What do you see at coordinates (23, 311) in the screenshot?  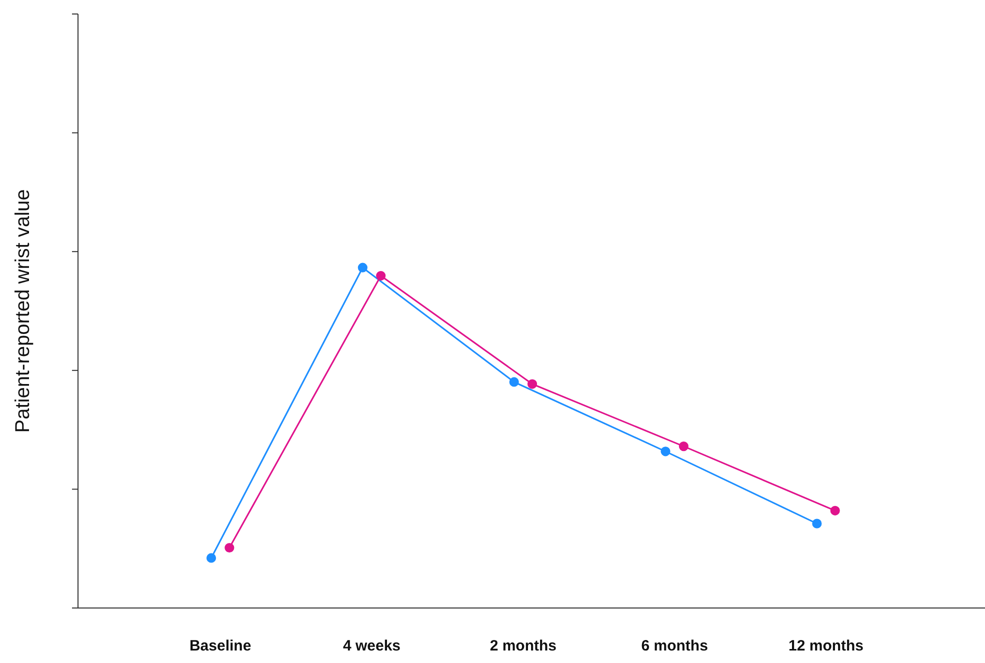 I see `y-axis-title: Patient-reported wrist value` at bounding box center [23, 311].